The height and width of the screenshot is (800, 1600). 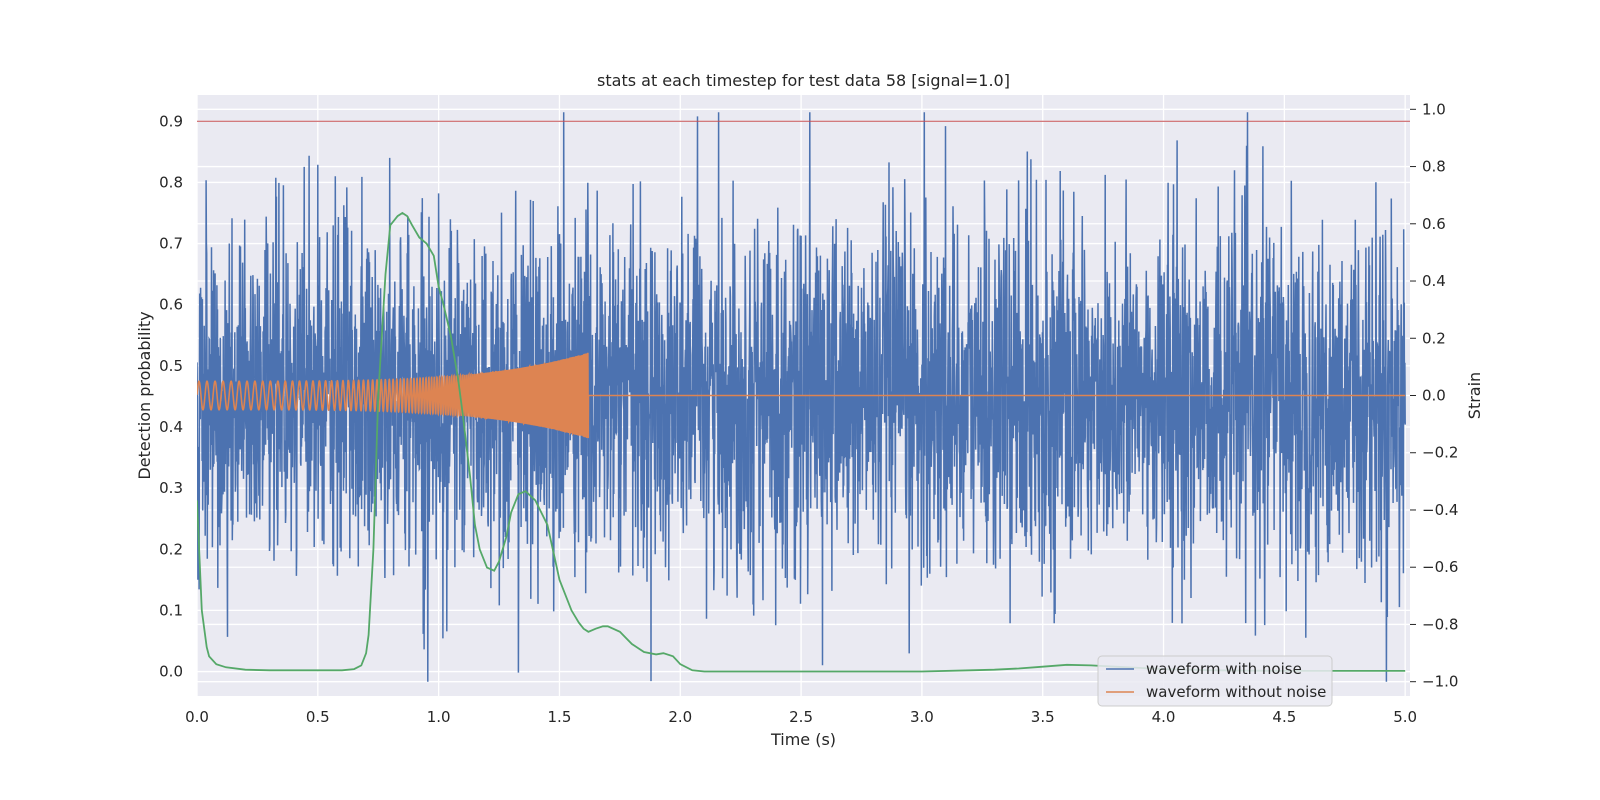 What do you see at coordinates (1164, 717) in the screenshot?
I see `x-tick-label: 4.0` at bounding box center [1164, 717].